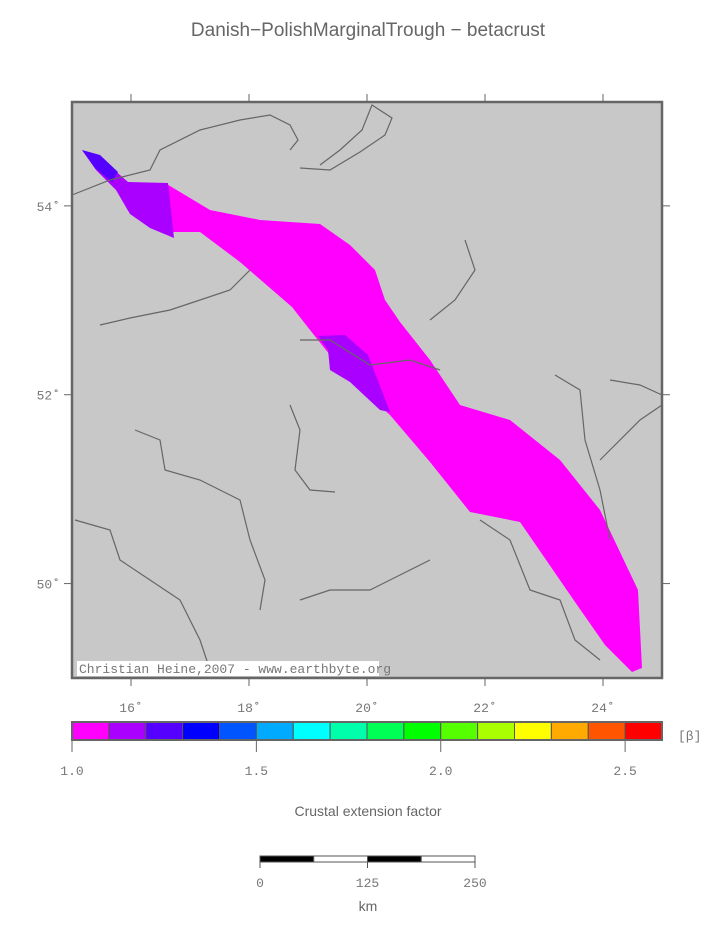 The width and height of the screenshot is (720, 932). What do you see at coordinates (368, 906) in the screenshot?
I see `scalebar-unit: km` at bounding box center [368, 906].